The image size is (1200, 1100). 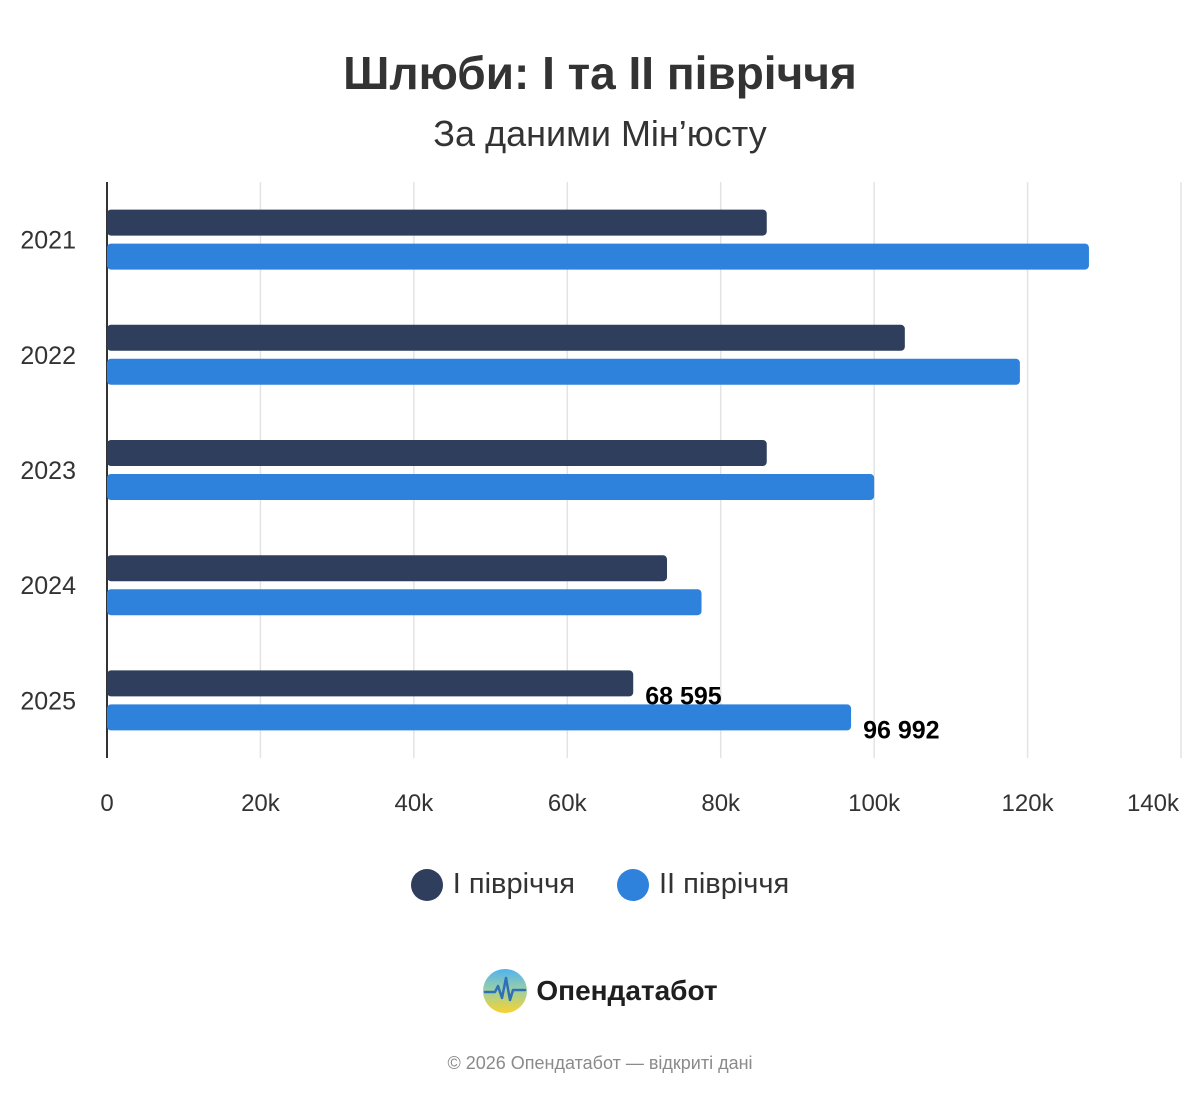 What do you see at coordinates (1153, 803) in the screenshot?
I see `x-tick-label: 140k` at bounding box center [1153, 803].